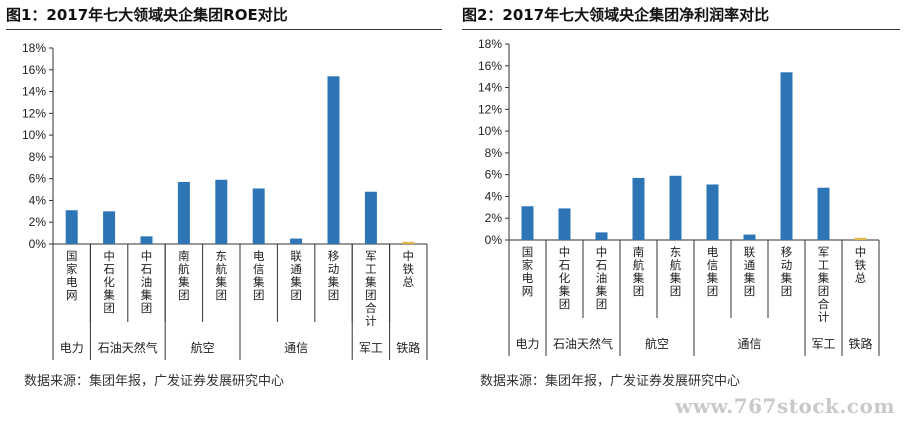 The height and width of the screenshot is (427, 907). Describe the element at coordinates (610, 381) in the screenshot. I see `chart2-source: 数据来源：集团年报，广发证券发展研究中心` at that location.